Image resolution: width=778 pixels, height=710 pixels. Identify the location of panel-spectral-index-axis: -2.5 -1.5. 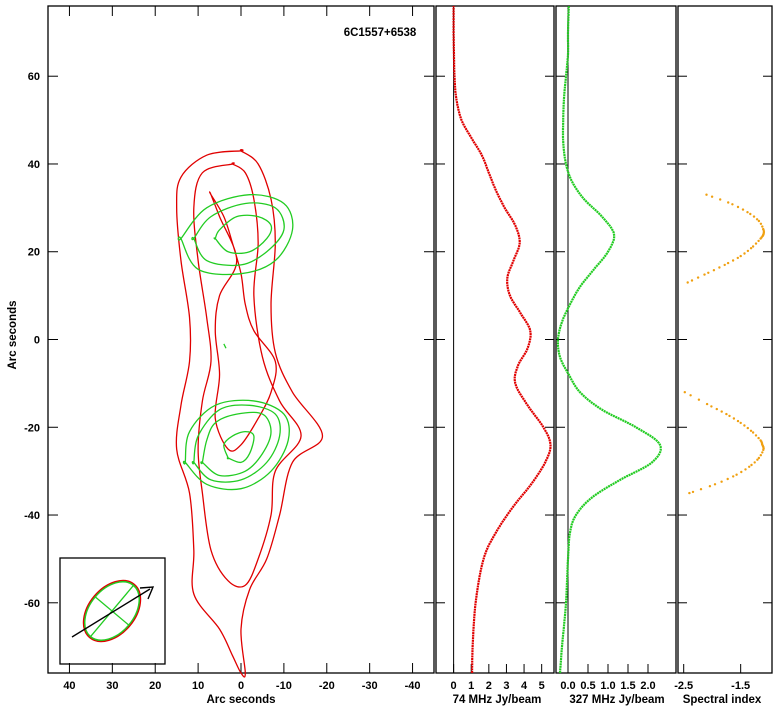
(723, 383).